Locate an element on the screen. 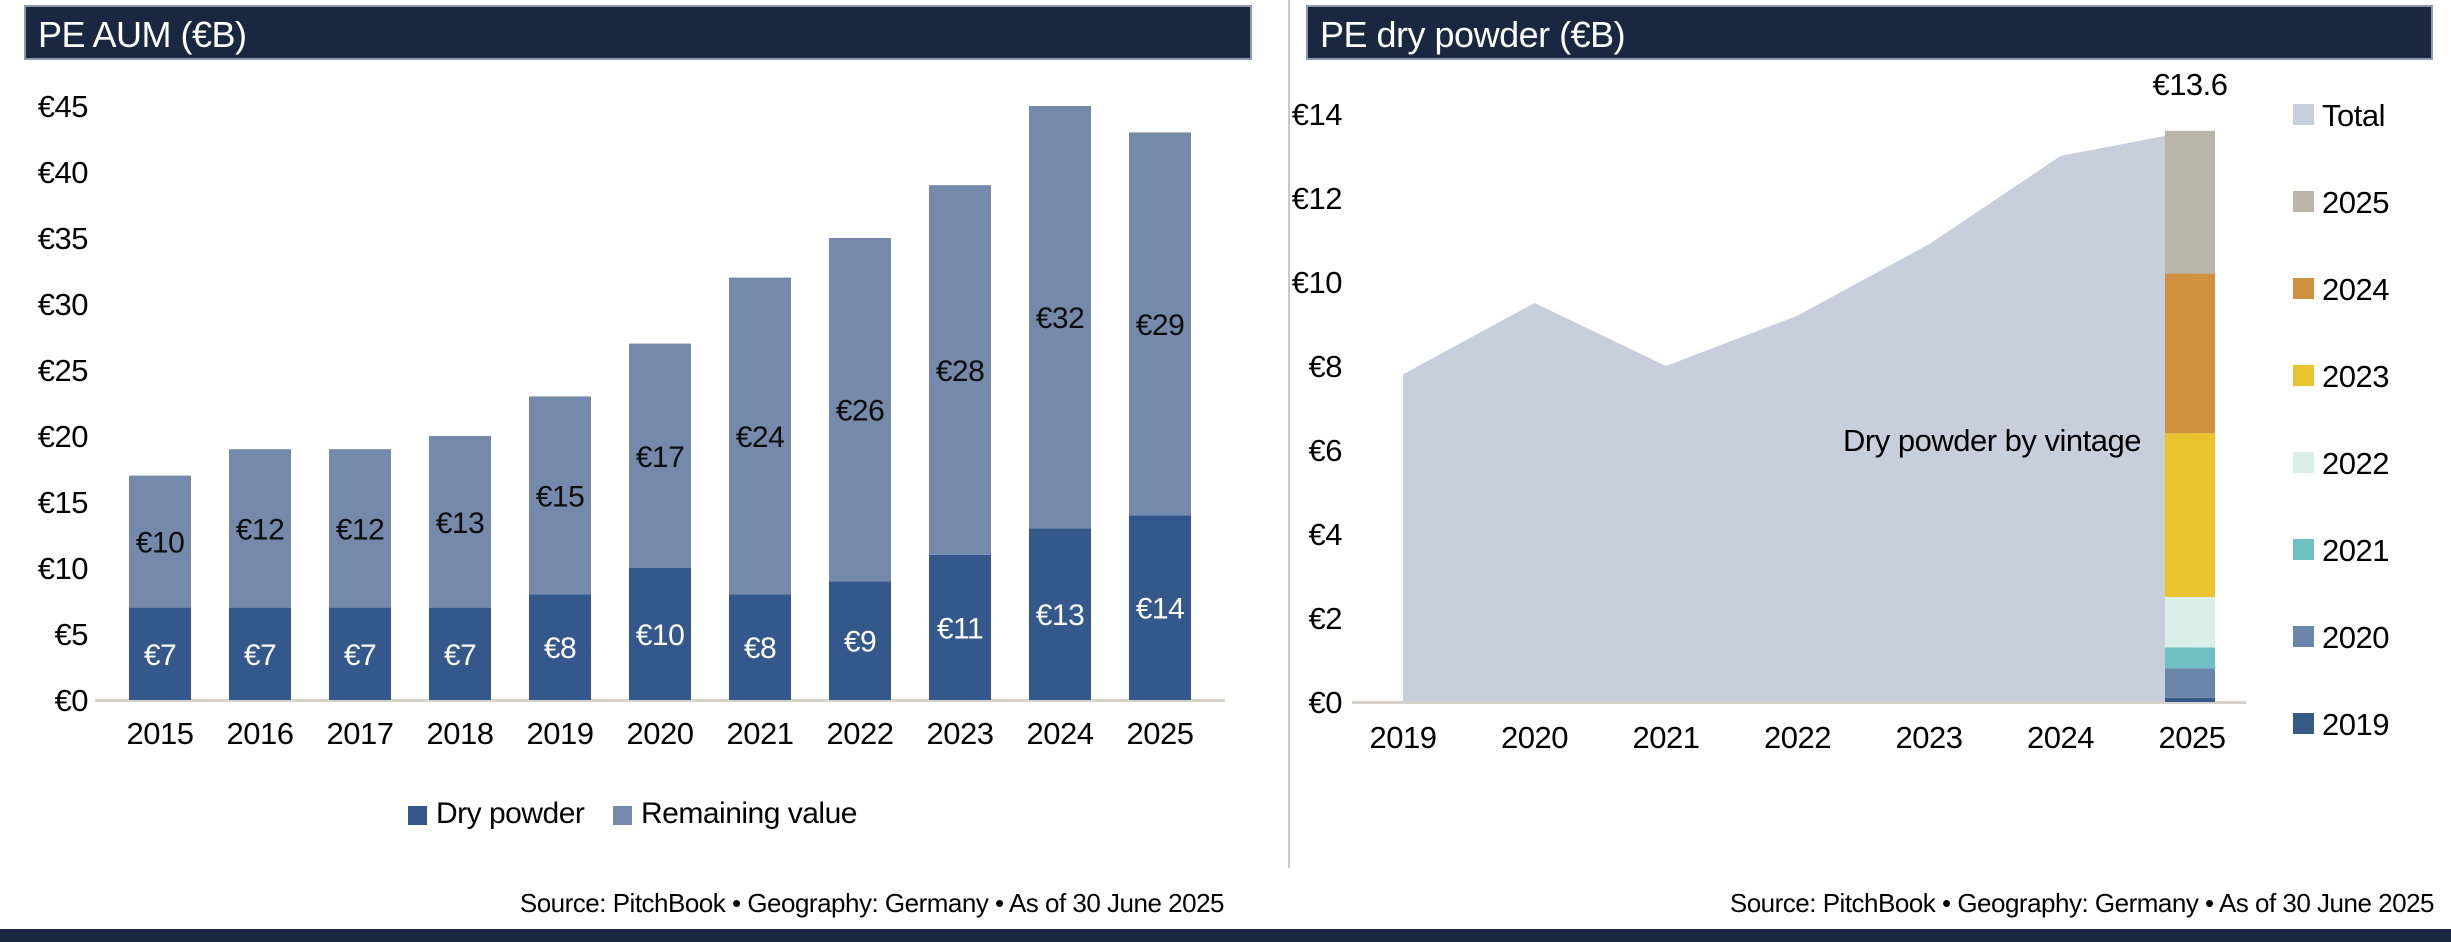 The height and width of the screenshot is (942, 2451). left-xtick-year: 2019 is located at coordinates (560, 733).